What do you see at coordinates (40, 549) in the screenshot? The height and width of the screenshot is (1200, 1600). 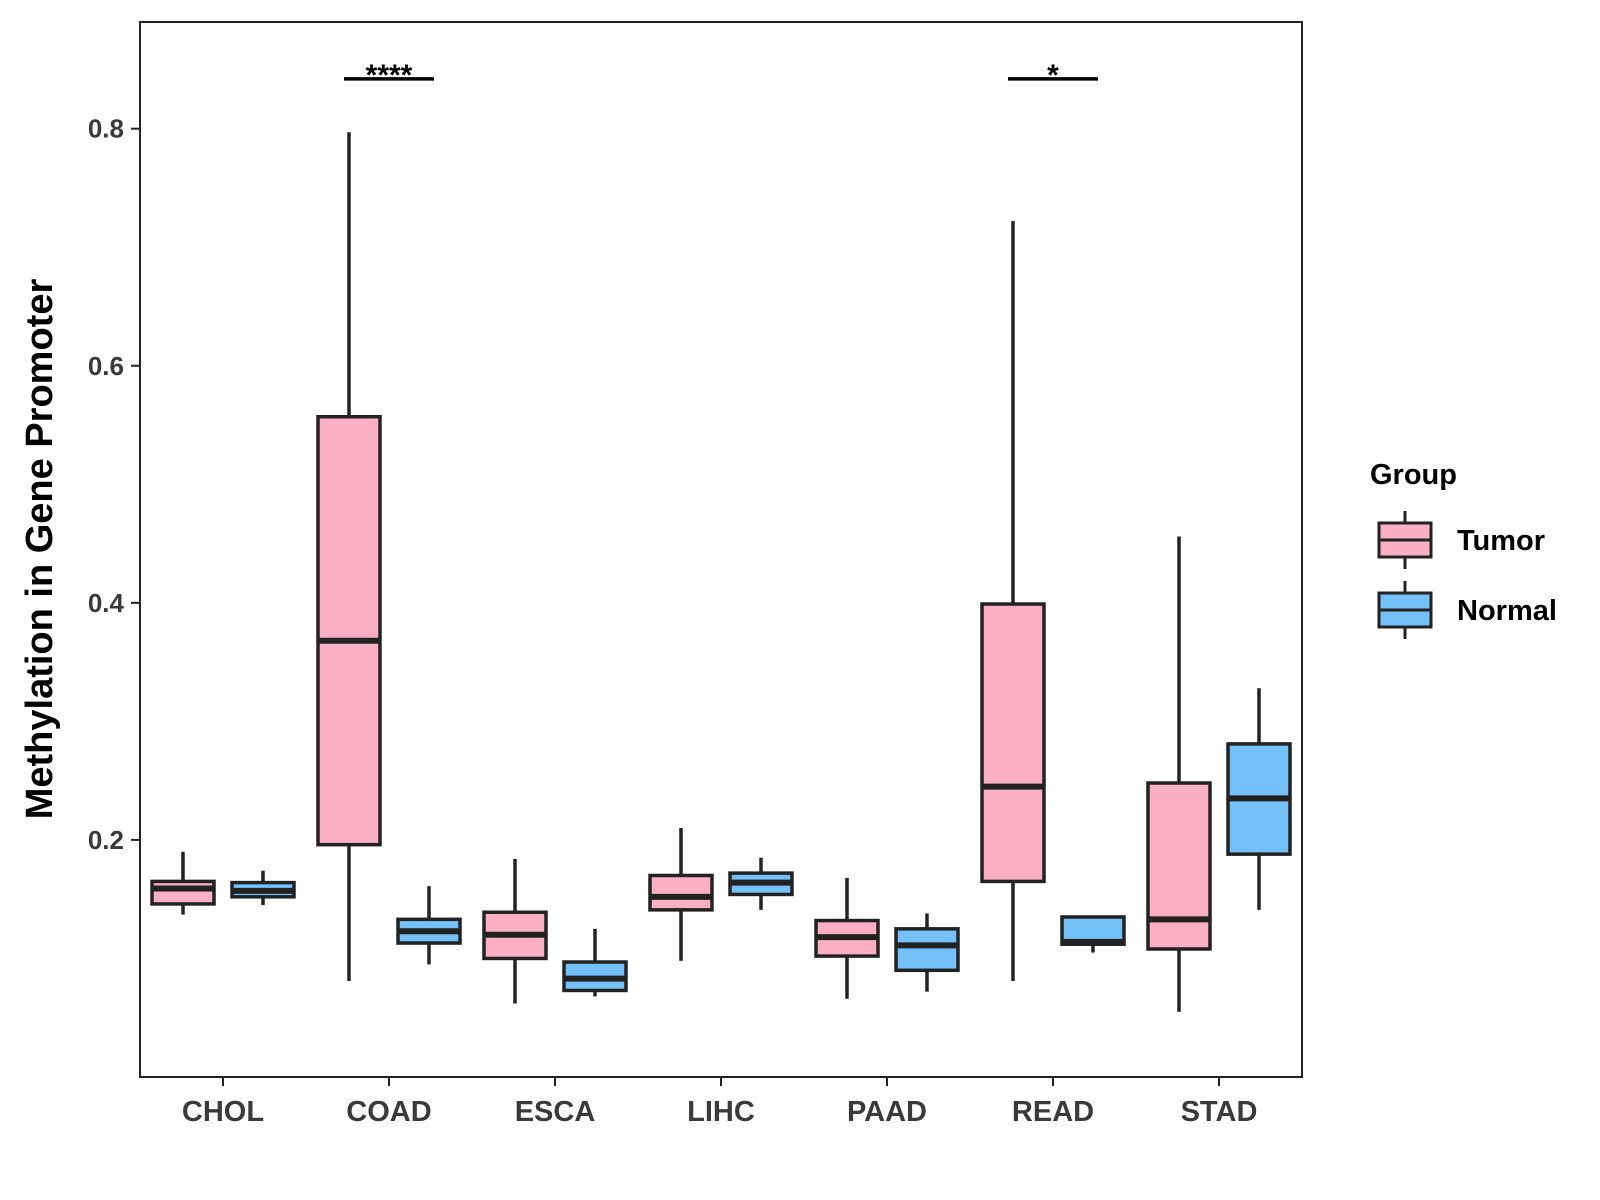 I see `y-axis-label: Methylation in Gene Promoter` at bounding box center [40, 549].